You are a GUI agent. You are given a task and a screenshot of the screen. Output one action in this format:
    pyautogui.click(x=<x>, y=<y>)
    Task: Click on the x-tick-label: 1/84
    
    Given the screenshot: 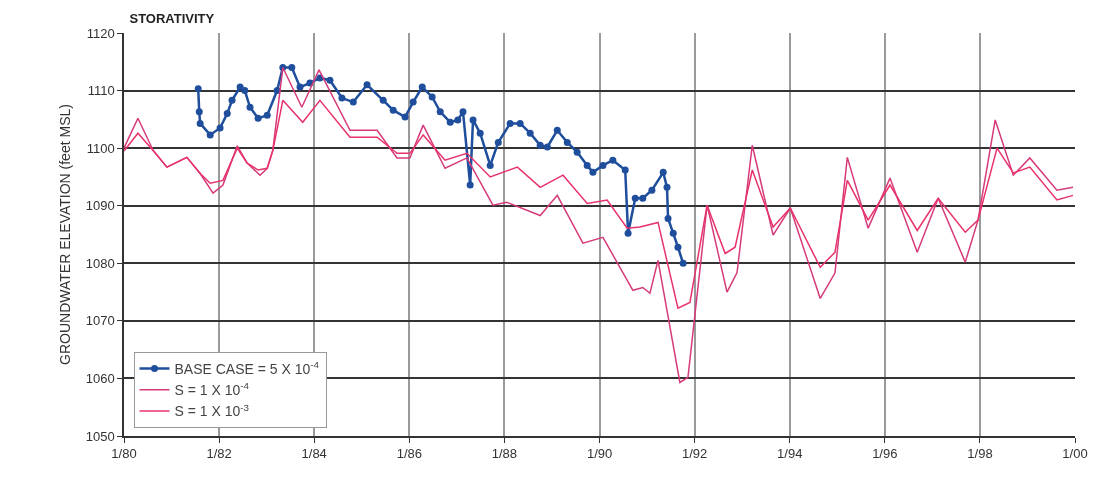 What is the action you would take?
    pyautogui.click(x=314, y=454)
    